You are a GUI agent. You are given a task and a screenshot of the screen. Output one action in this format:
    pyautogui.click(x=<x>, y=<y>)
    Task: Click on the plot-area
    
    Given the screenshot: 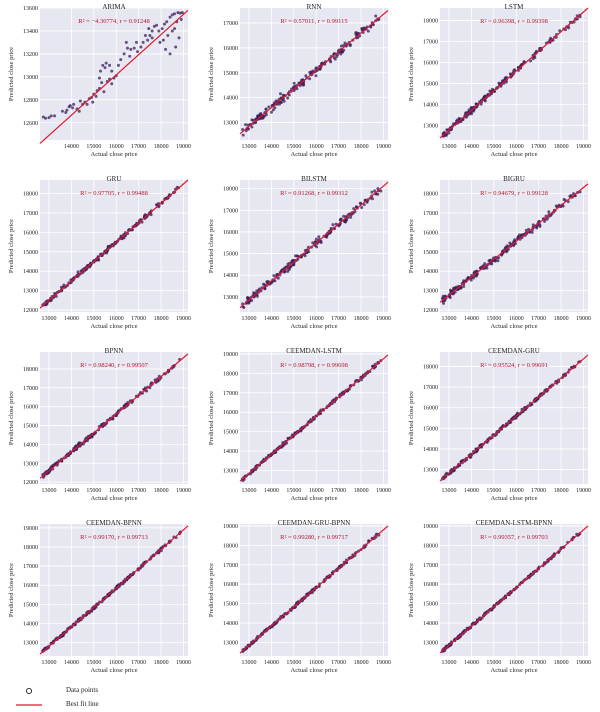 What is the action you would take?
    pyautogui.click(x=114, y=74)
    